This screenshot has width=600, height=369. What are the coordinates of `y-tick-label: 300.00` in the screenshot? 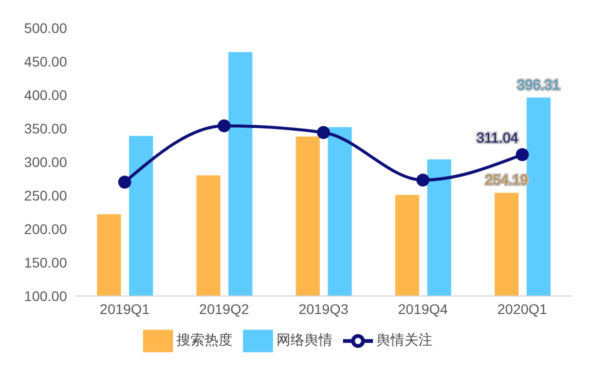 It's located at (46, 162).